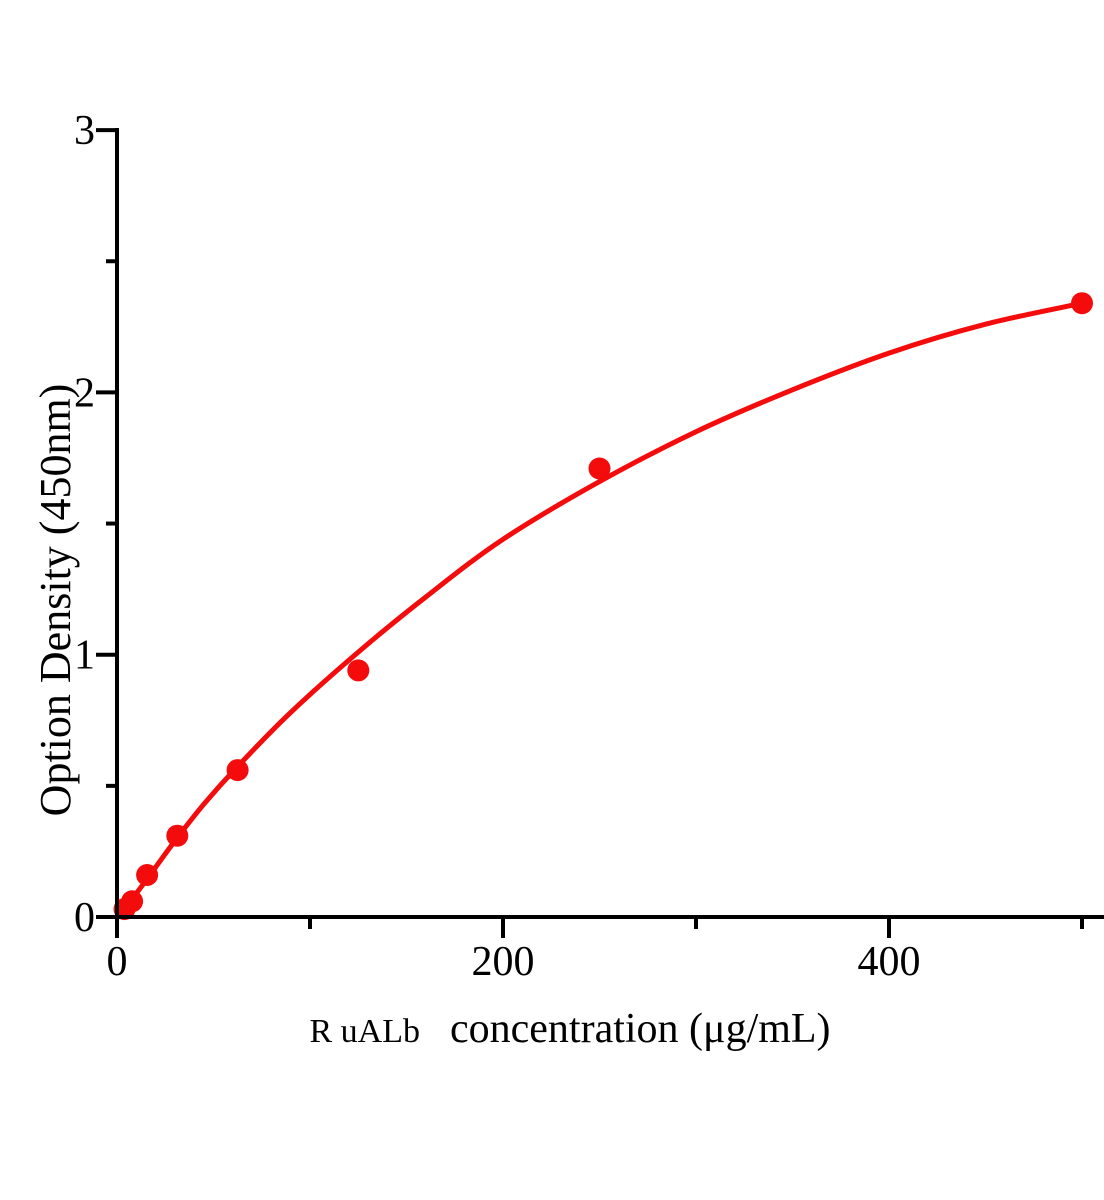  I want to click on x-tick-label: 200, so click(503, 962).